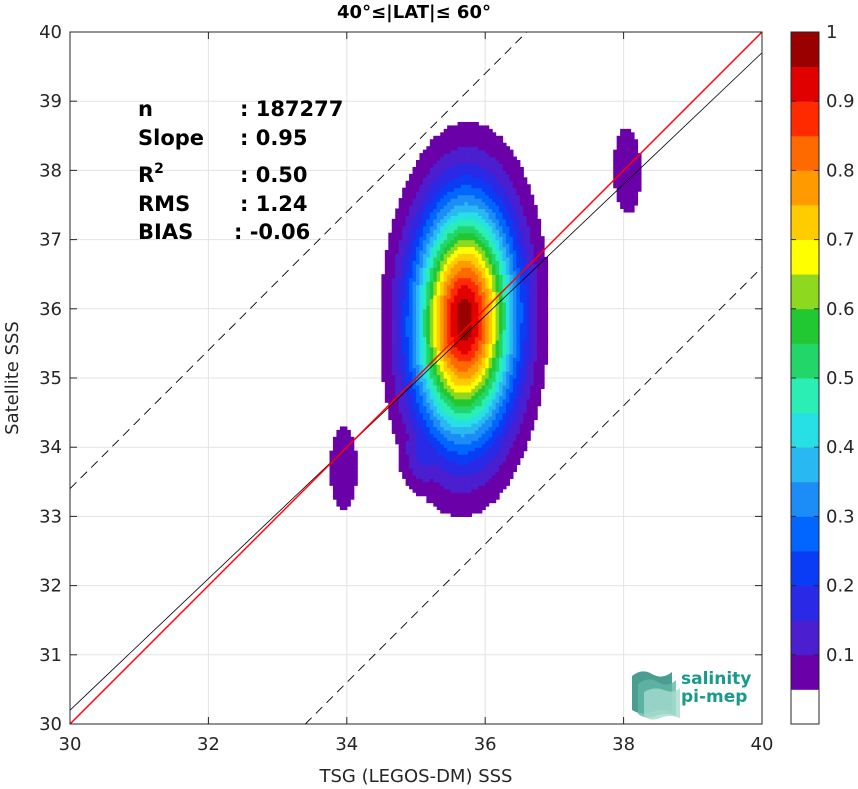 The height and width of the screenshot is (789, 858). I want to click on colorbar-segment, so click(805, 430).